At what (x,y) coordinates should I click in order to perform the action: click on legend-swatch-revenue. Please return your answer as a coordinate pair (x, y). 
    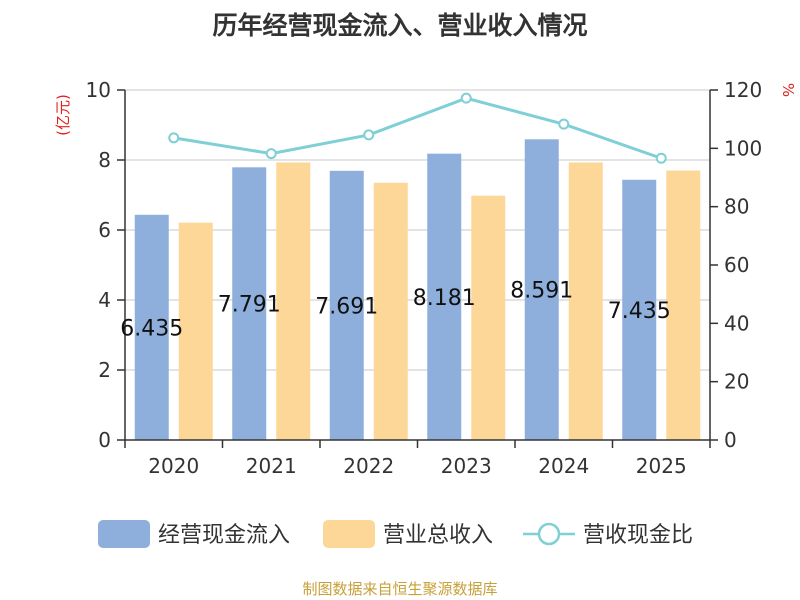
    Looking at the image, I should click on (349, 534).